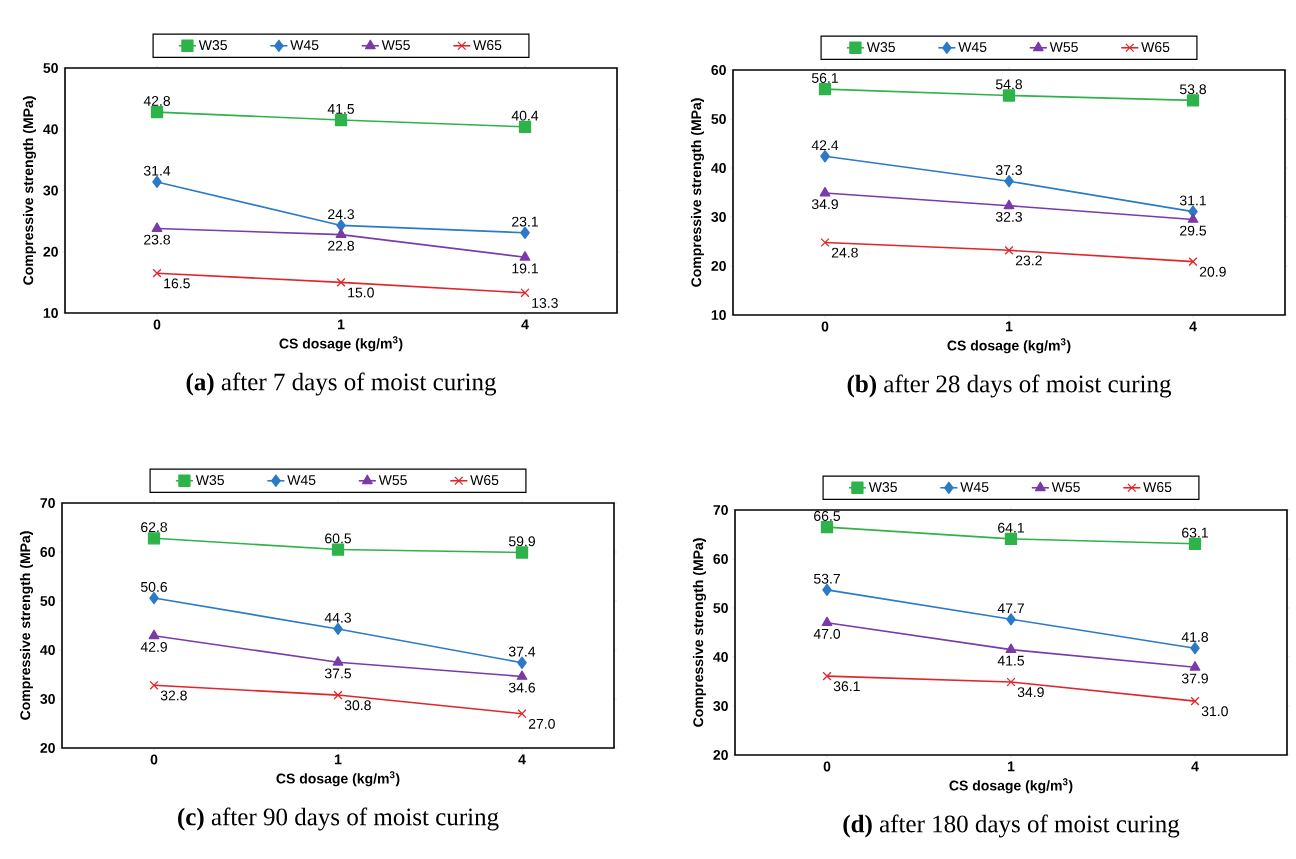 Image resolution: width=1296 pixels, height=859 pixels. Describe the element at coordinates (825, 145) in the screenshot. I see `data-label: 42.4` at that location.